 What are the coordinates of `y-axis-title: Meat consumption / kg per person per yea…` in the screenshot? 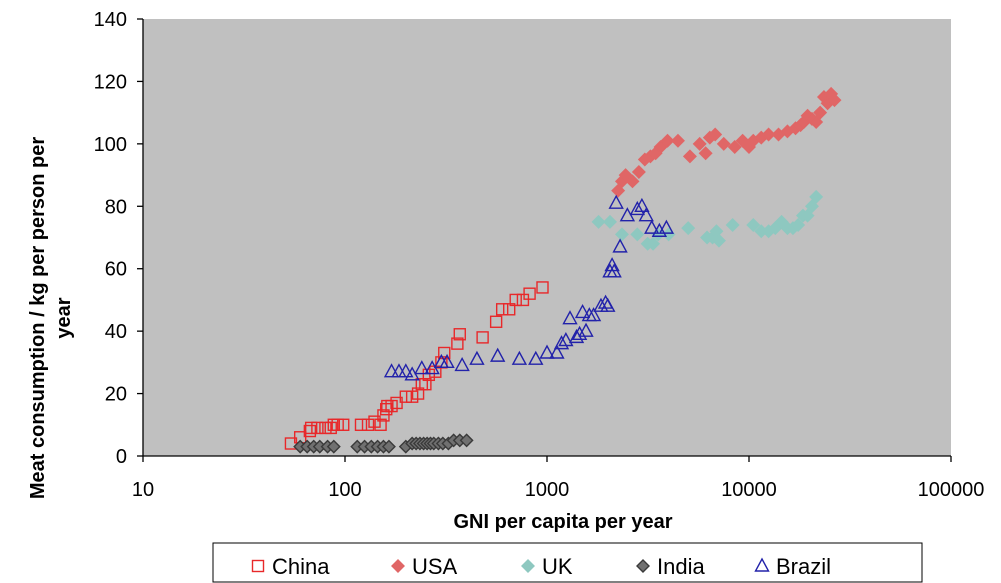 It's located at (51, 318).